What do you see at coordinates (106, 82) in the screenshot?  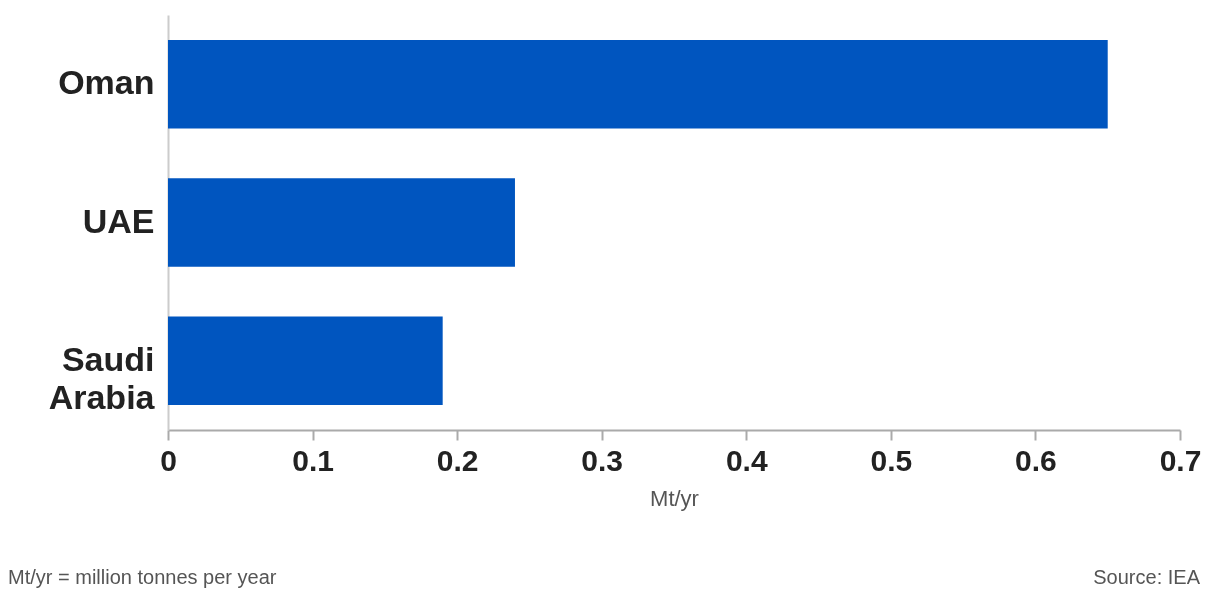 I see `y-tick-label: Oman` at bounding box center [106, 82].